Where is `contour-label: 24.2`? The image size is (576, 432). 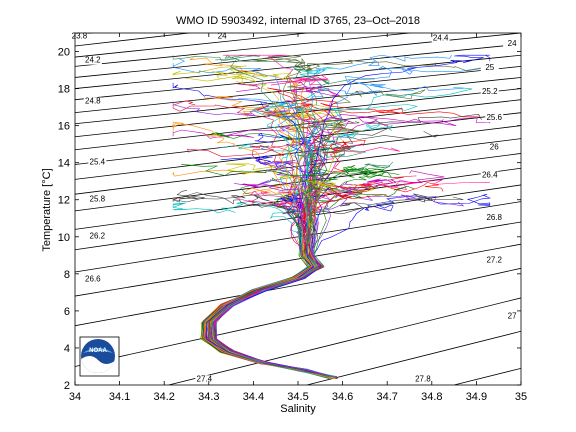
contour-label: 24.2 is located at coordinates (93, 60).